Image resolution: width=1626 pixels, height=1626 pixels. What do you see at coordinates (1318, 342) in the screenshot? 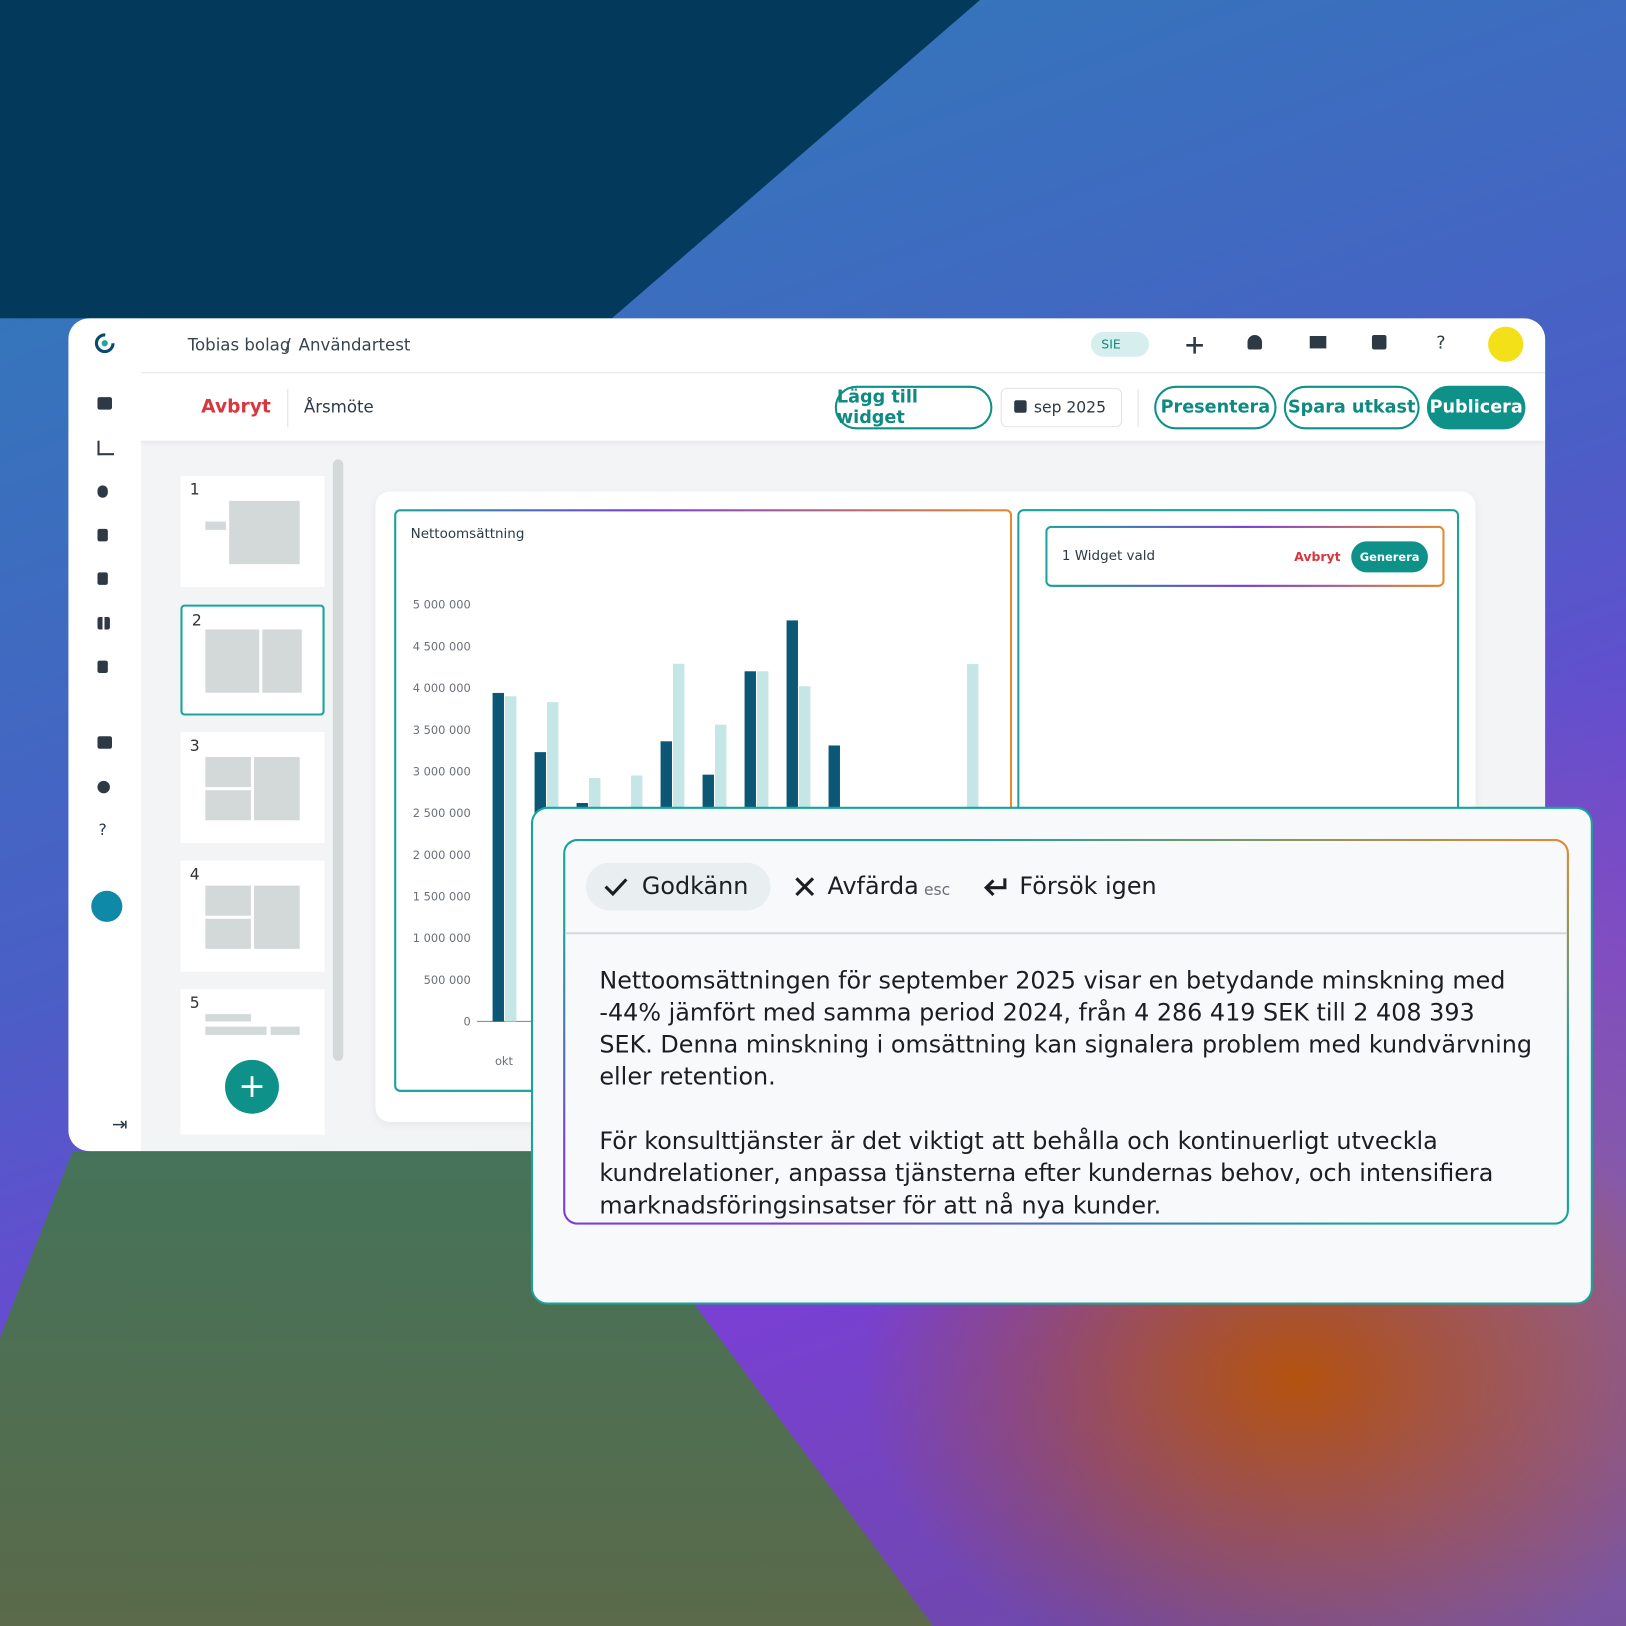
I see `cart-icon` at bounding box center [1318, 342].